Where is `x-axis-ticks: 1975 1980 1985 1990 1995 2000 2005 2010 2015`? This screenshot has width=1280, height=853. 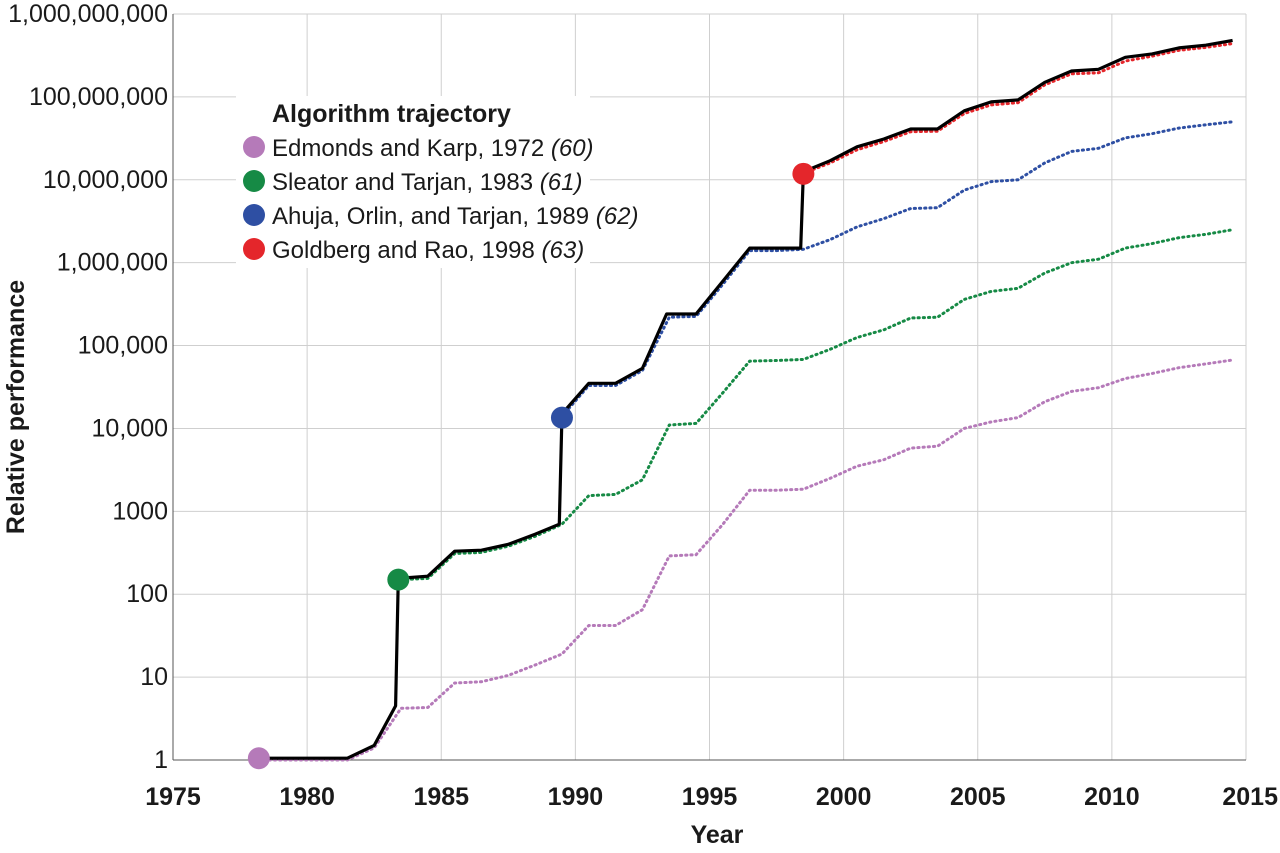 x-axis-ticks: 1975 1980 1985 1990 1995 2000 2005 2010 2015 is located at coordinates (711, 797).